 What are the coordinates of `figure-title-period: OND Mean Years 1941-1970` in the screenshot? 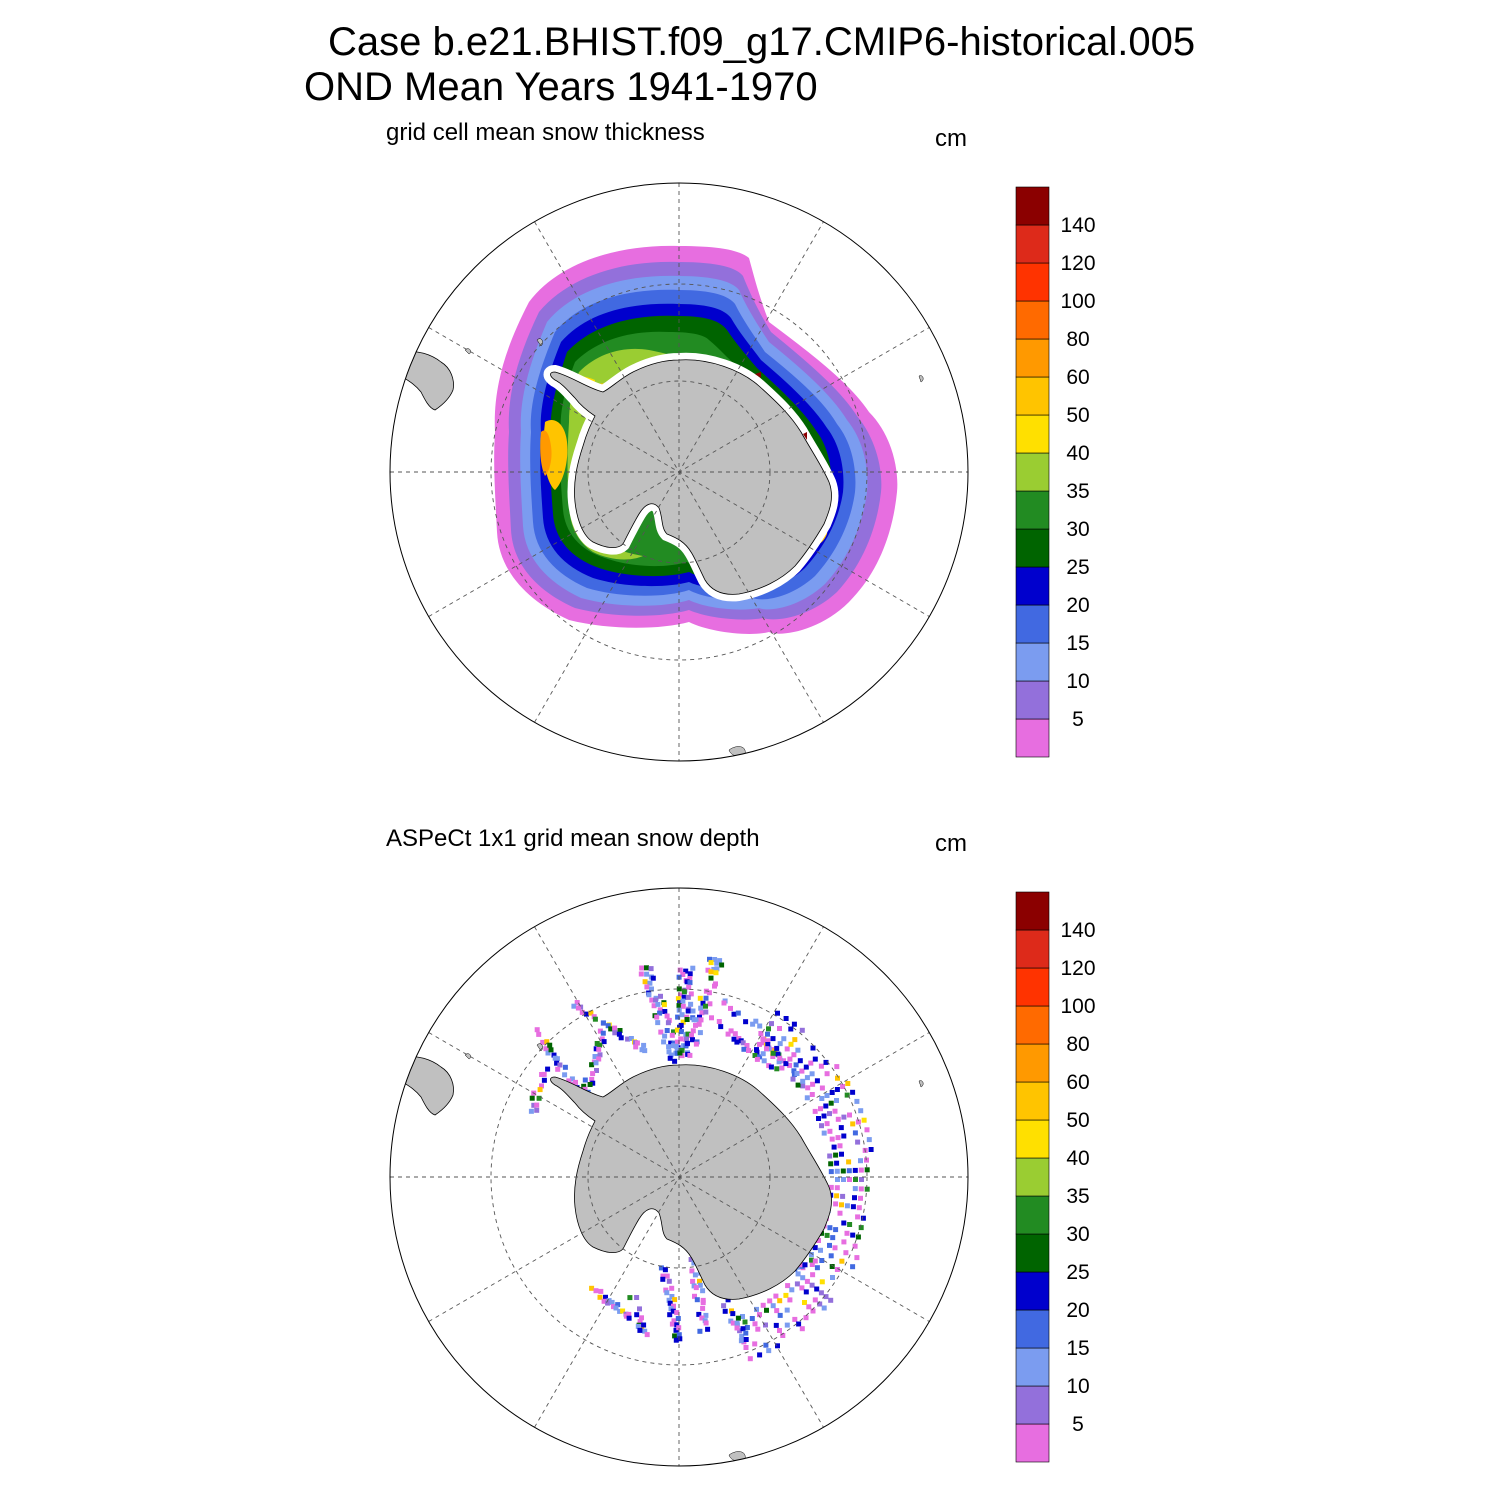 It's located at (561, 87).